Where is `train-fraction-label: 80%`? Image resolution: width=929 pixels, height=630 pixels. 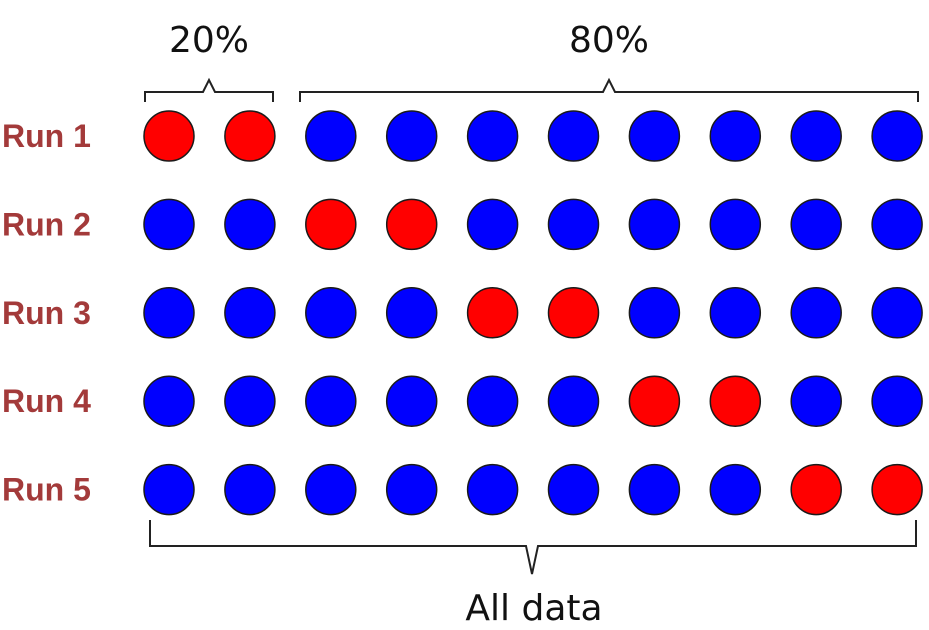
train-fraction-label: 80% is located at coordinates (609, 40).